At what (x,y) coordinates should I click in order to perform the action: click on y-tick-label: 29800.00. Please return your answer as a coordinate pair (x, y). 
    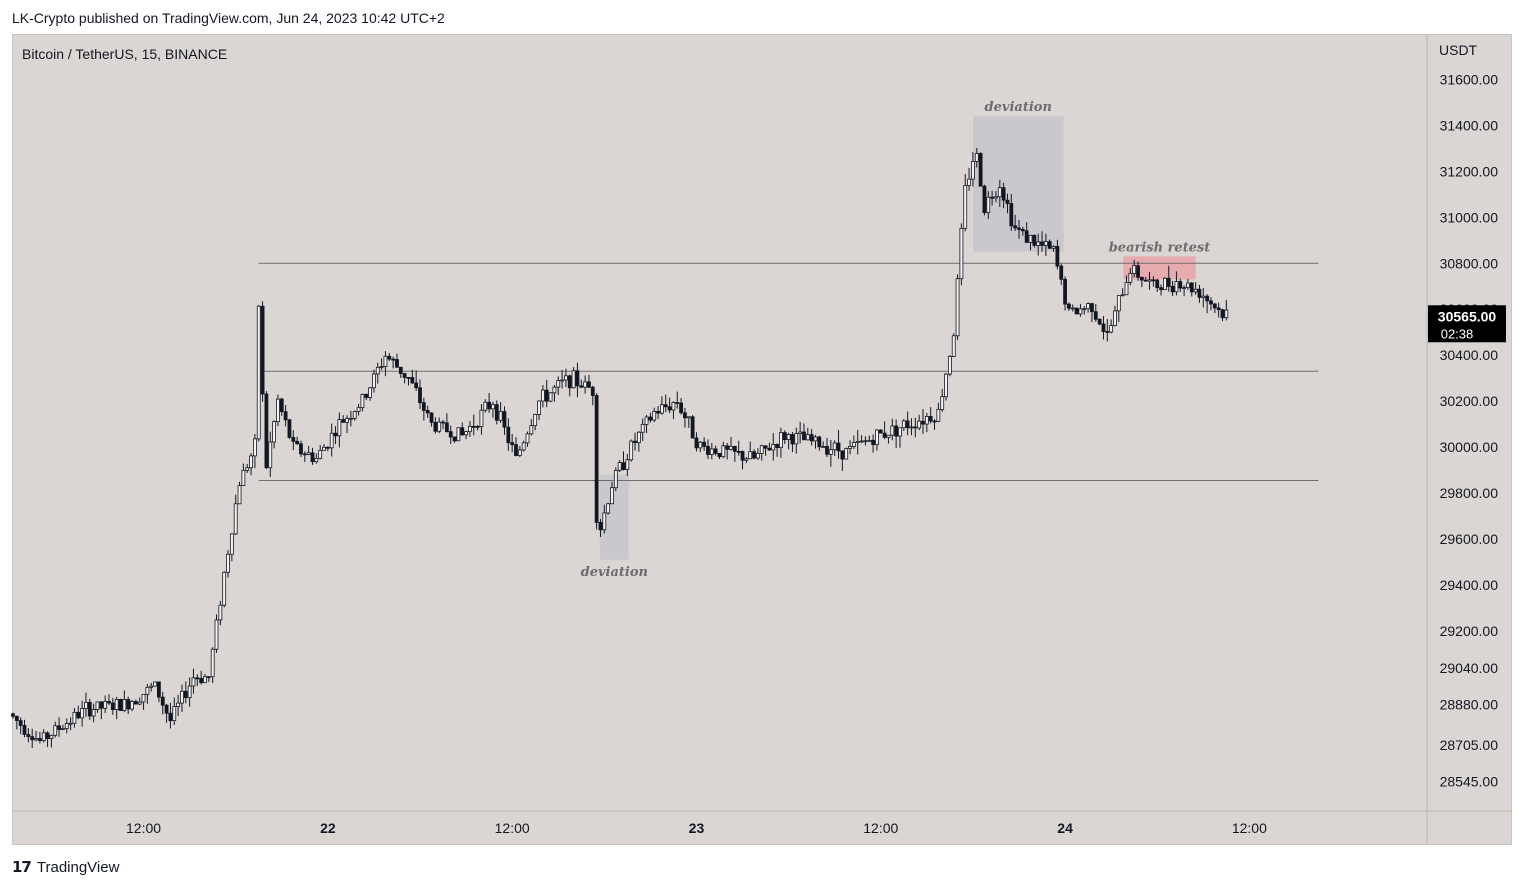
    Looking at the image, I should click on (1469, 493).